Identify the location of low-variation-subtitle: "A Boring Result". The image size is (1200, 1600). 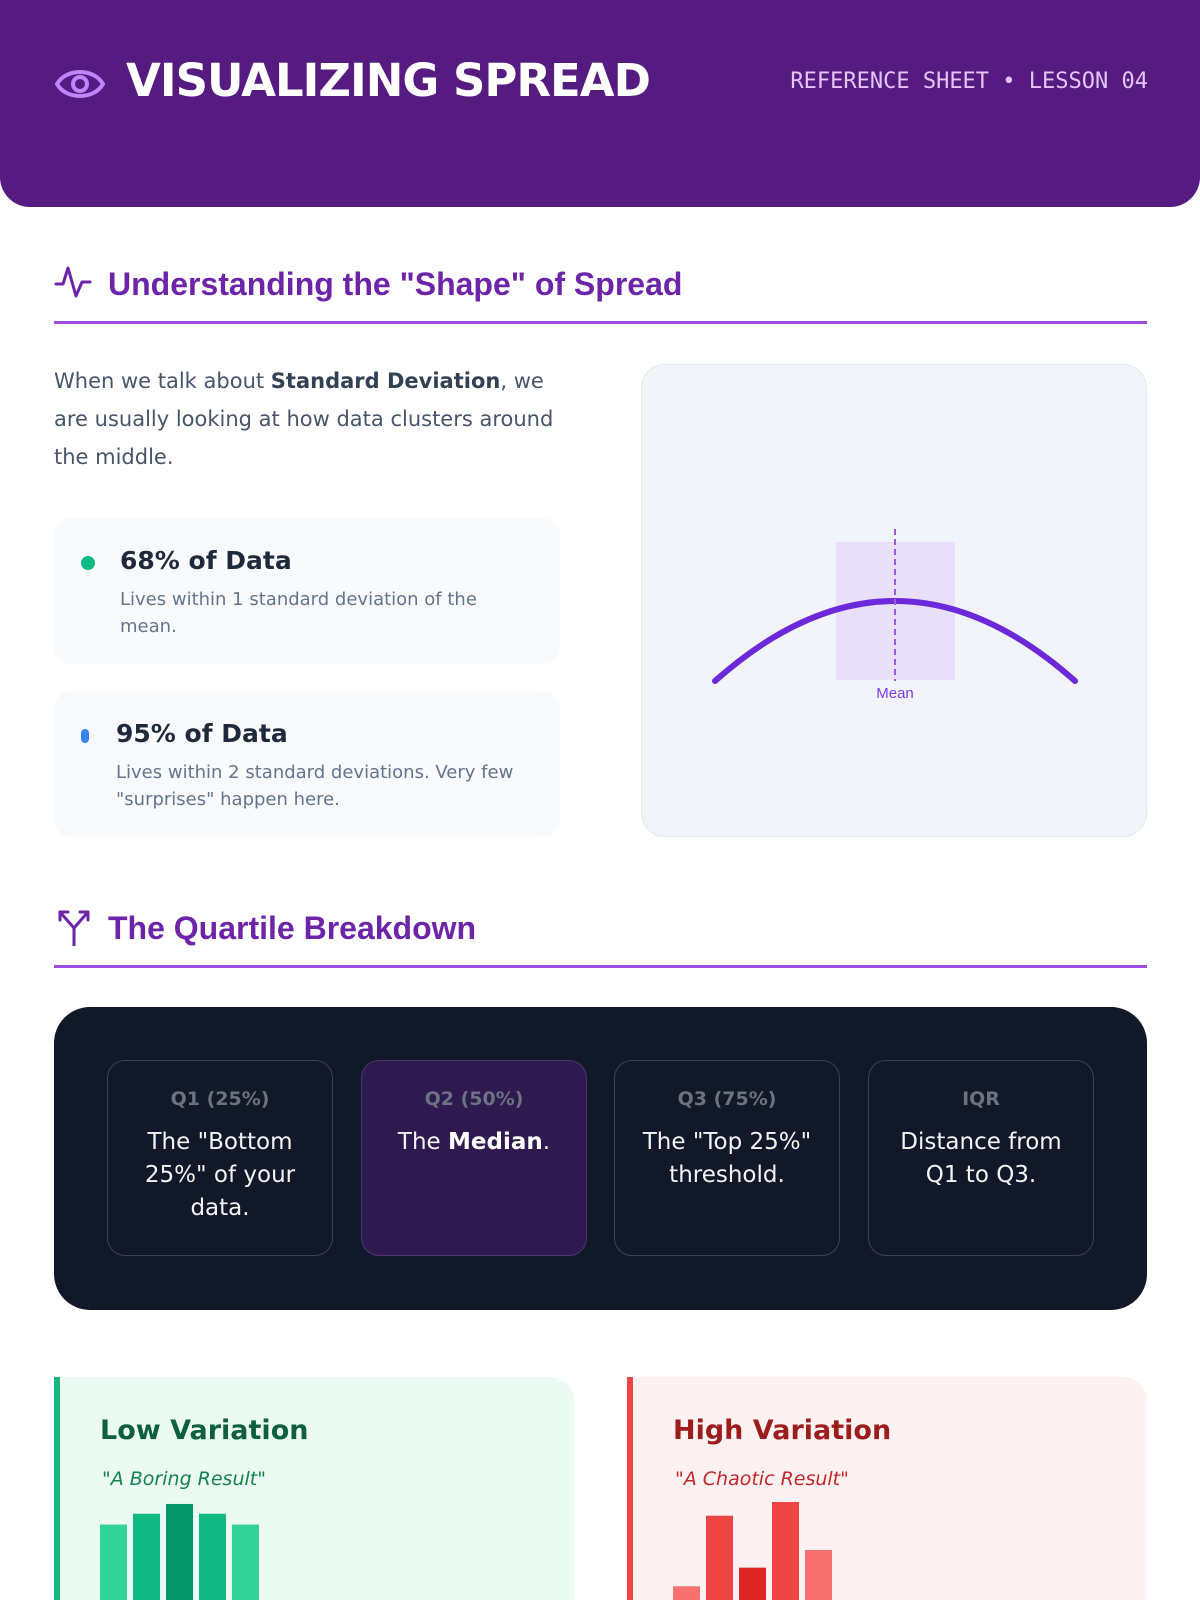
(184, 1479).